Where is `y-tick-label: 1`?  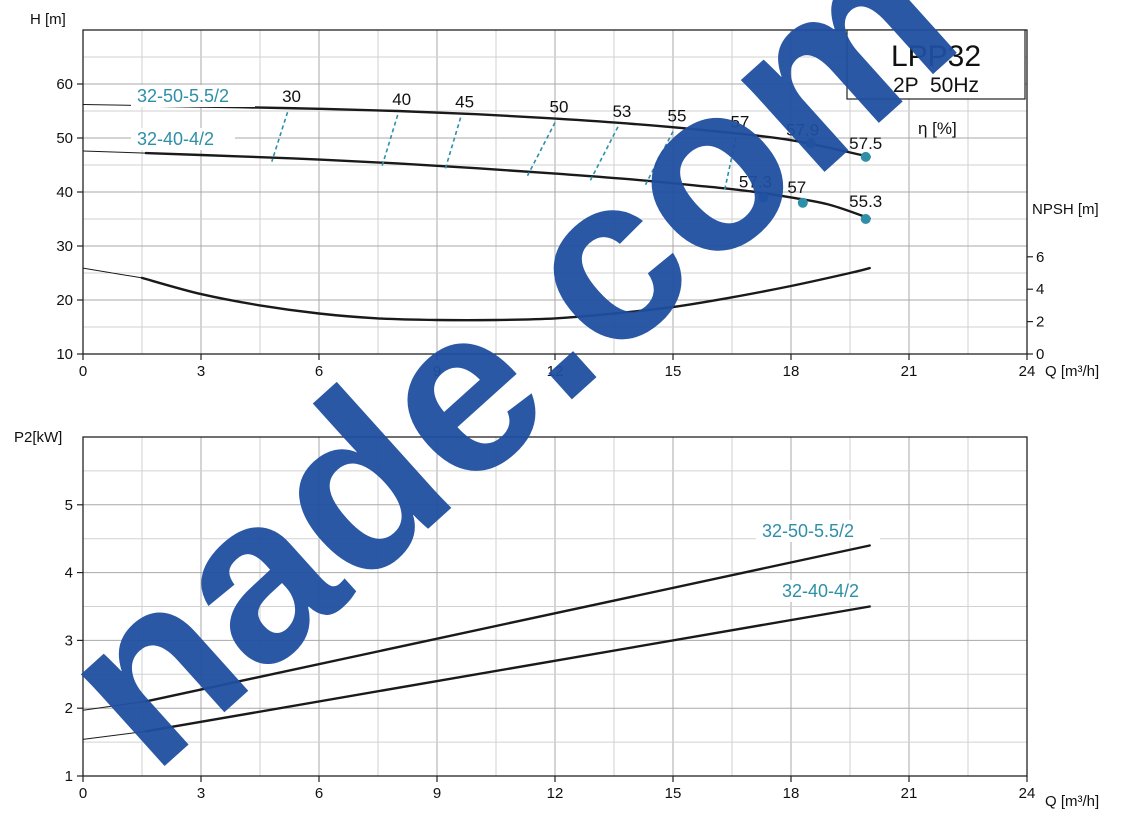
y-tick-label: 1 is located at coordinates (69, 776).